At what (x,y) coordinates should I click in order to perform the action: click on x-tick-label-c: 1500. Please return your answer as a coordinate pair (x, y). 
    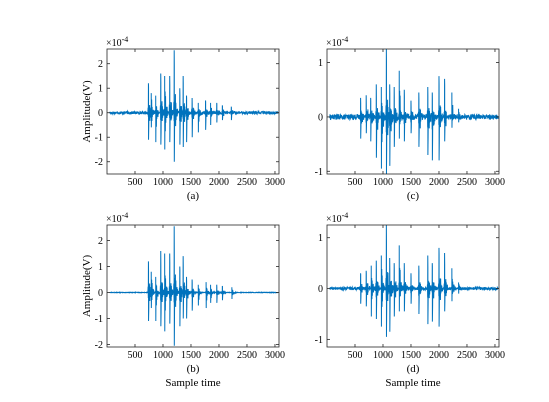
    Looking at the image, I should click on (411, 182).